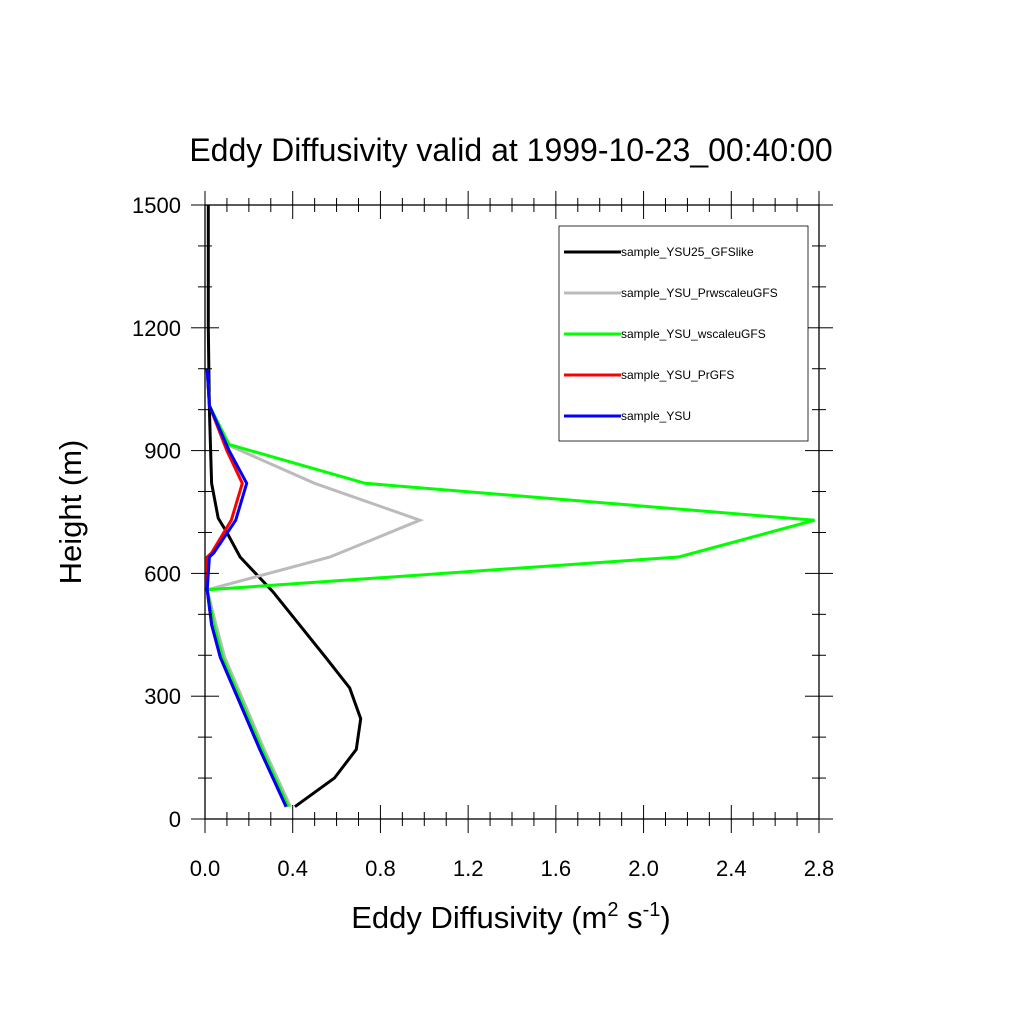  I want to click on y-axis-label: Height (m), so click(70, 512).